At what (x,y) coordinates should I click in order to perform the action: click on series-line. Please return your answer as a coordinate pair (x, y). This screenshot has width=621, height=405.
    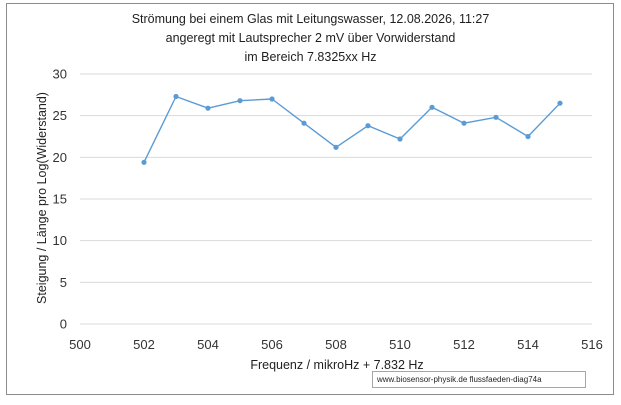
    Looking at the image, I should click on (352, 129).